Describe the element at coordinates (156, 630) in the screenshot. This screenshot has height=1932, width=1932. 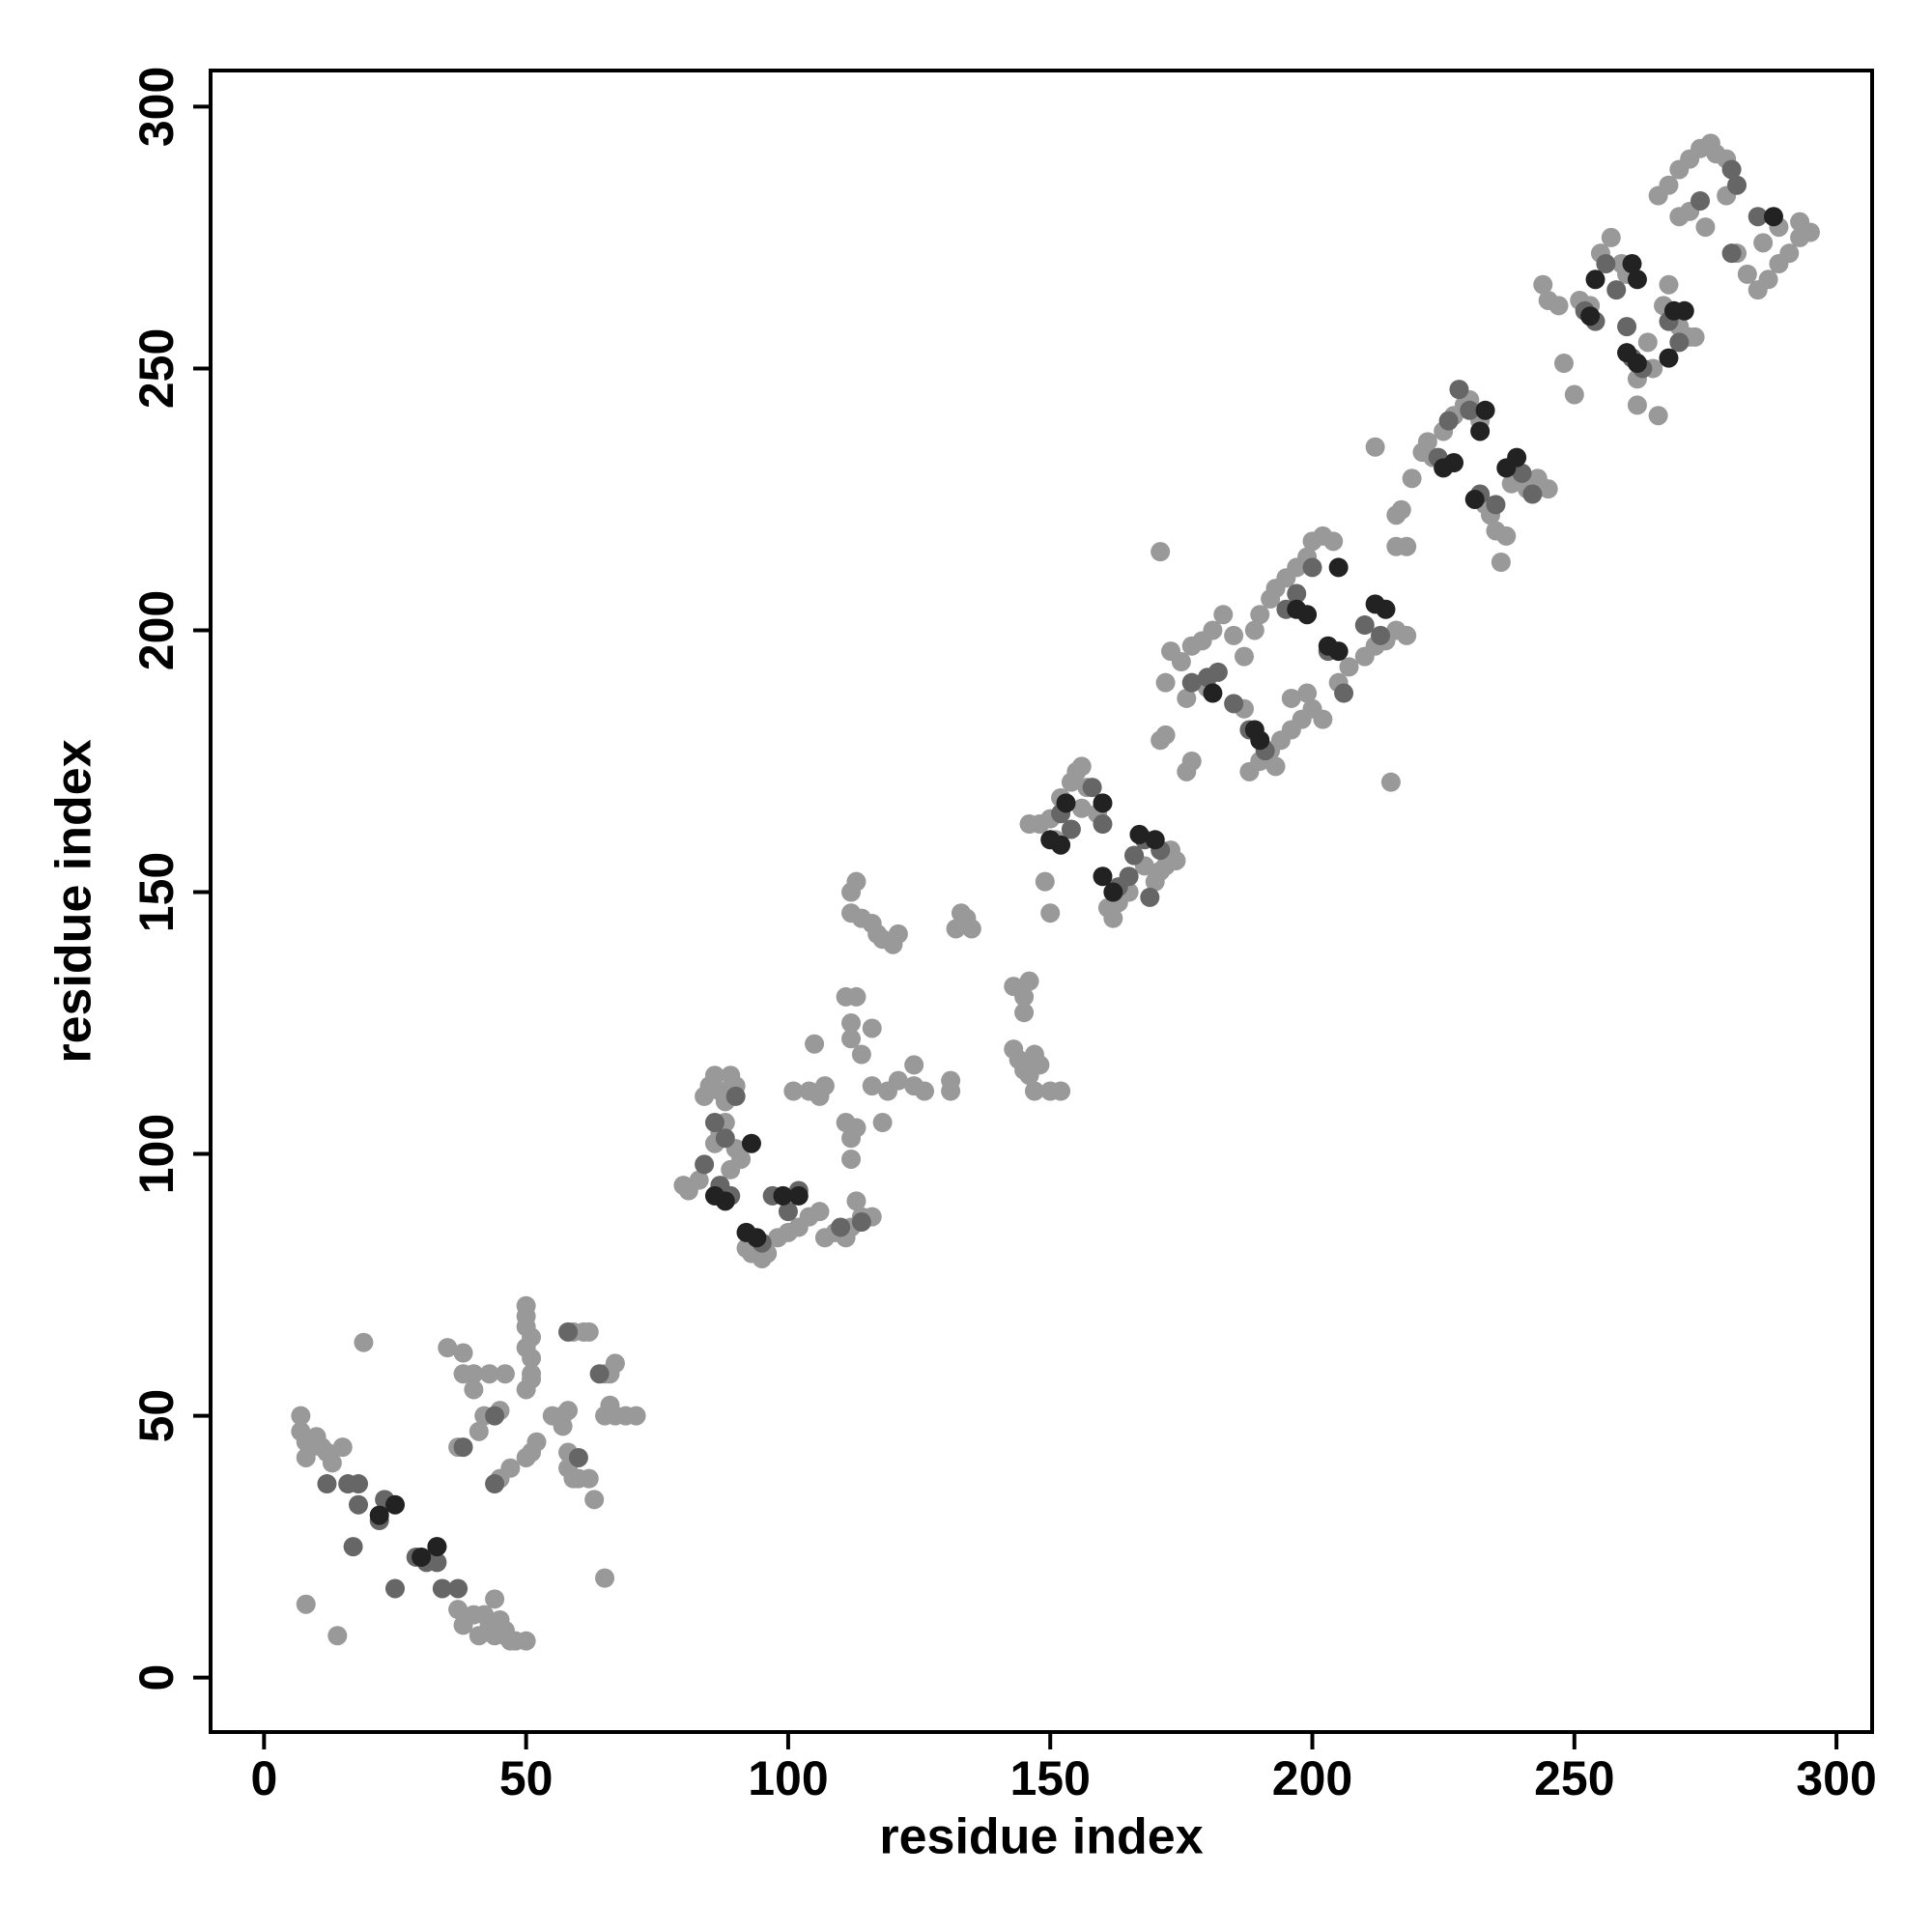
I see `y-tick-label: 200` at that location.